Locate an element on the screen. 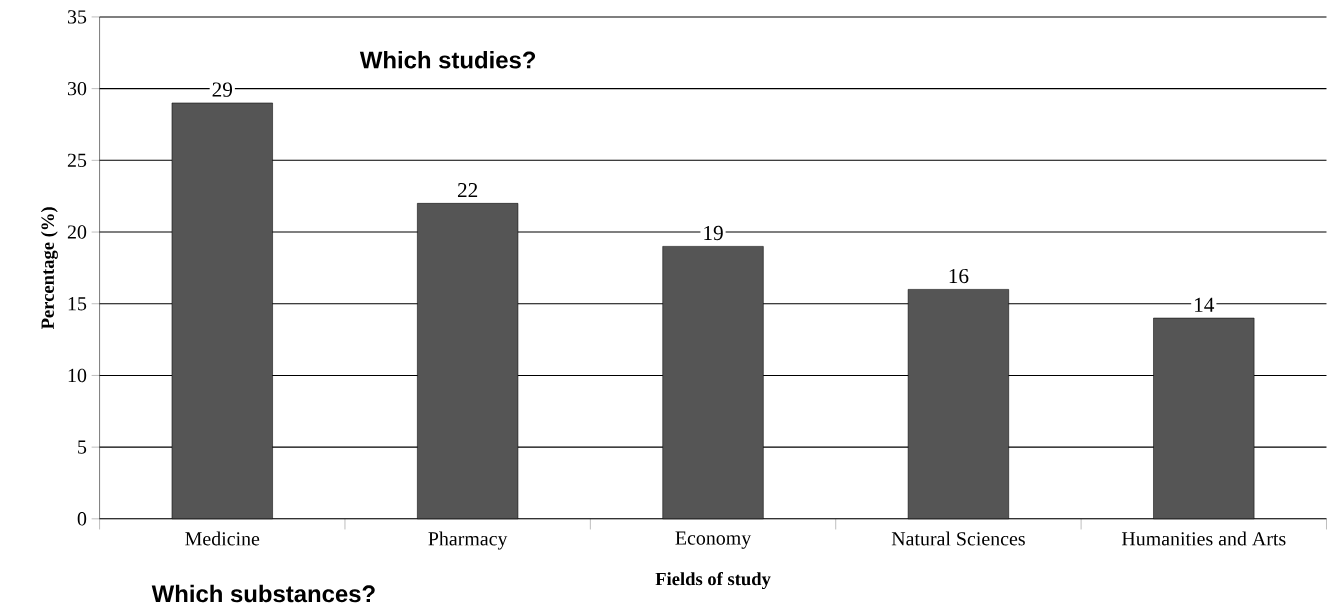 The image size is (1327, 615). y-tick-label: 15 is located at coordinates (77, 303).